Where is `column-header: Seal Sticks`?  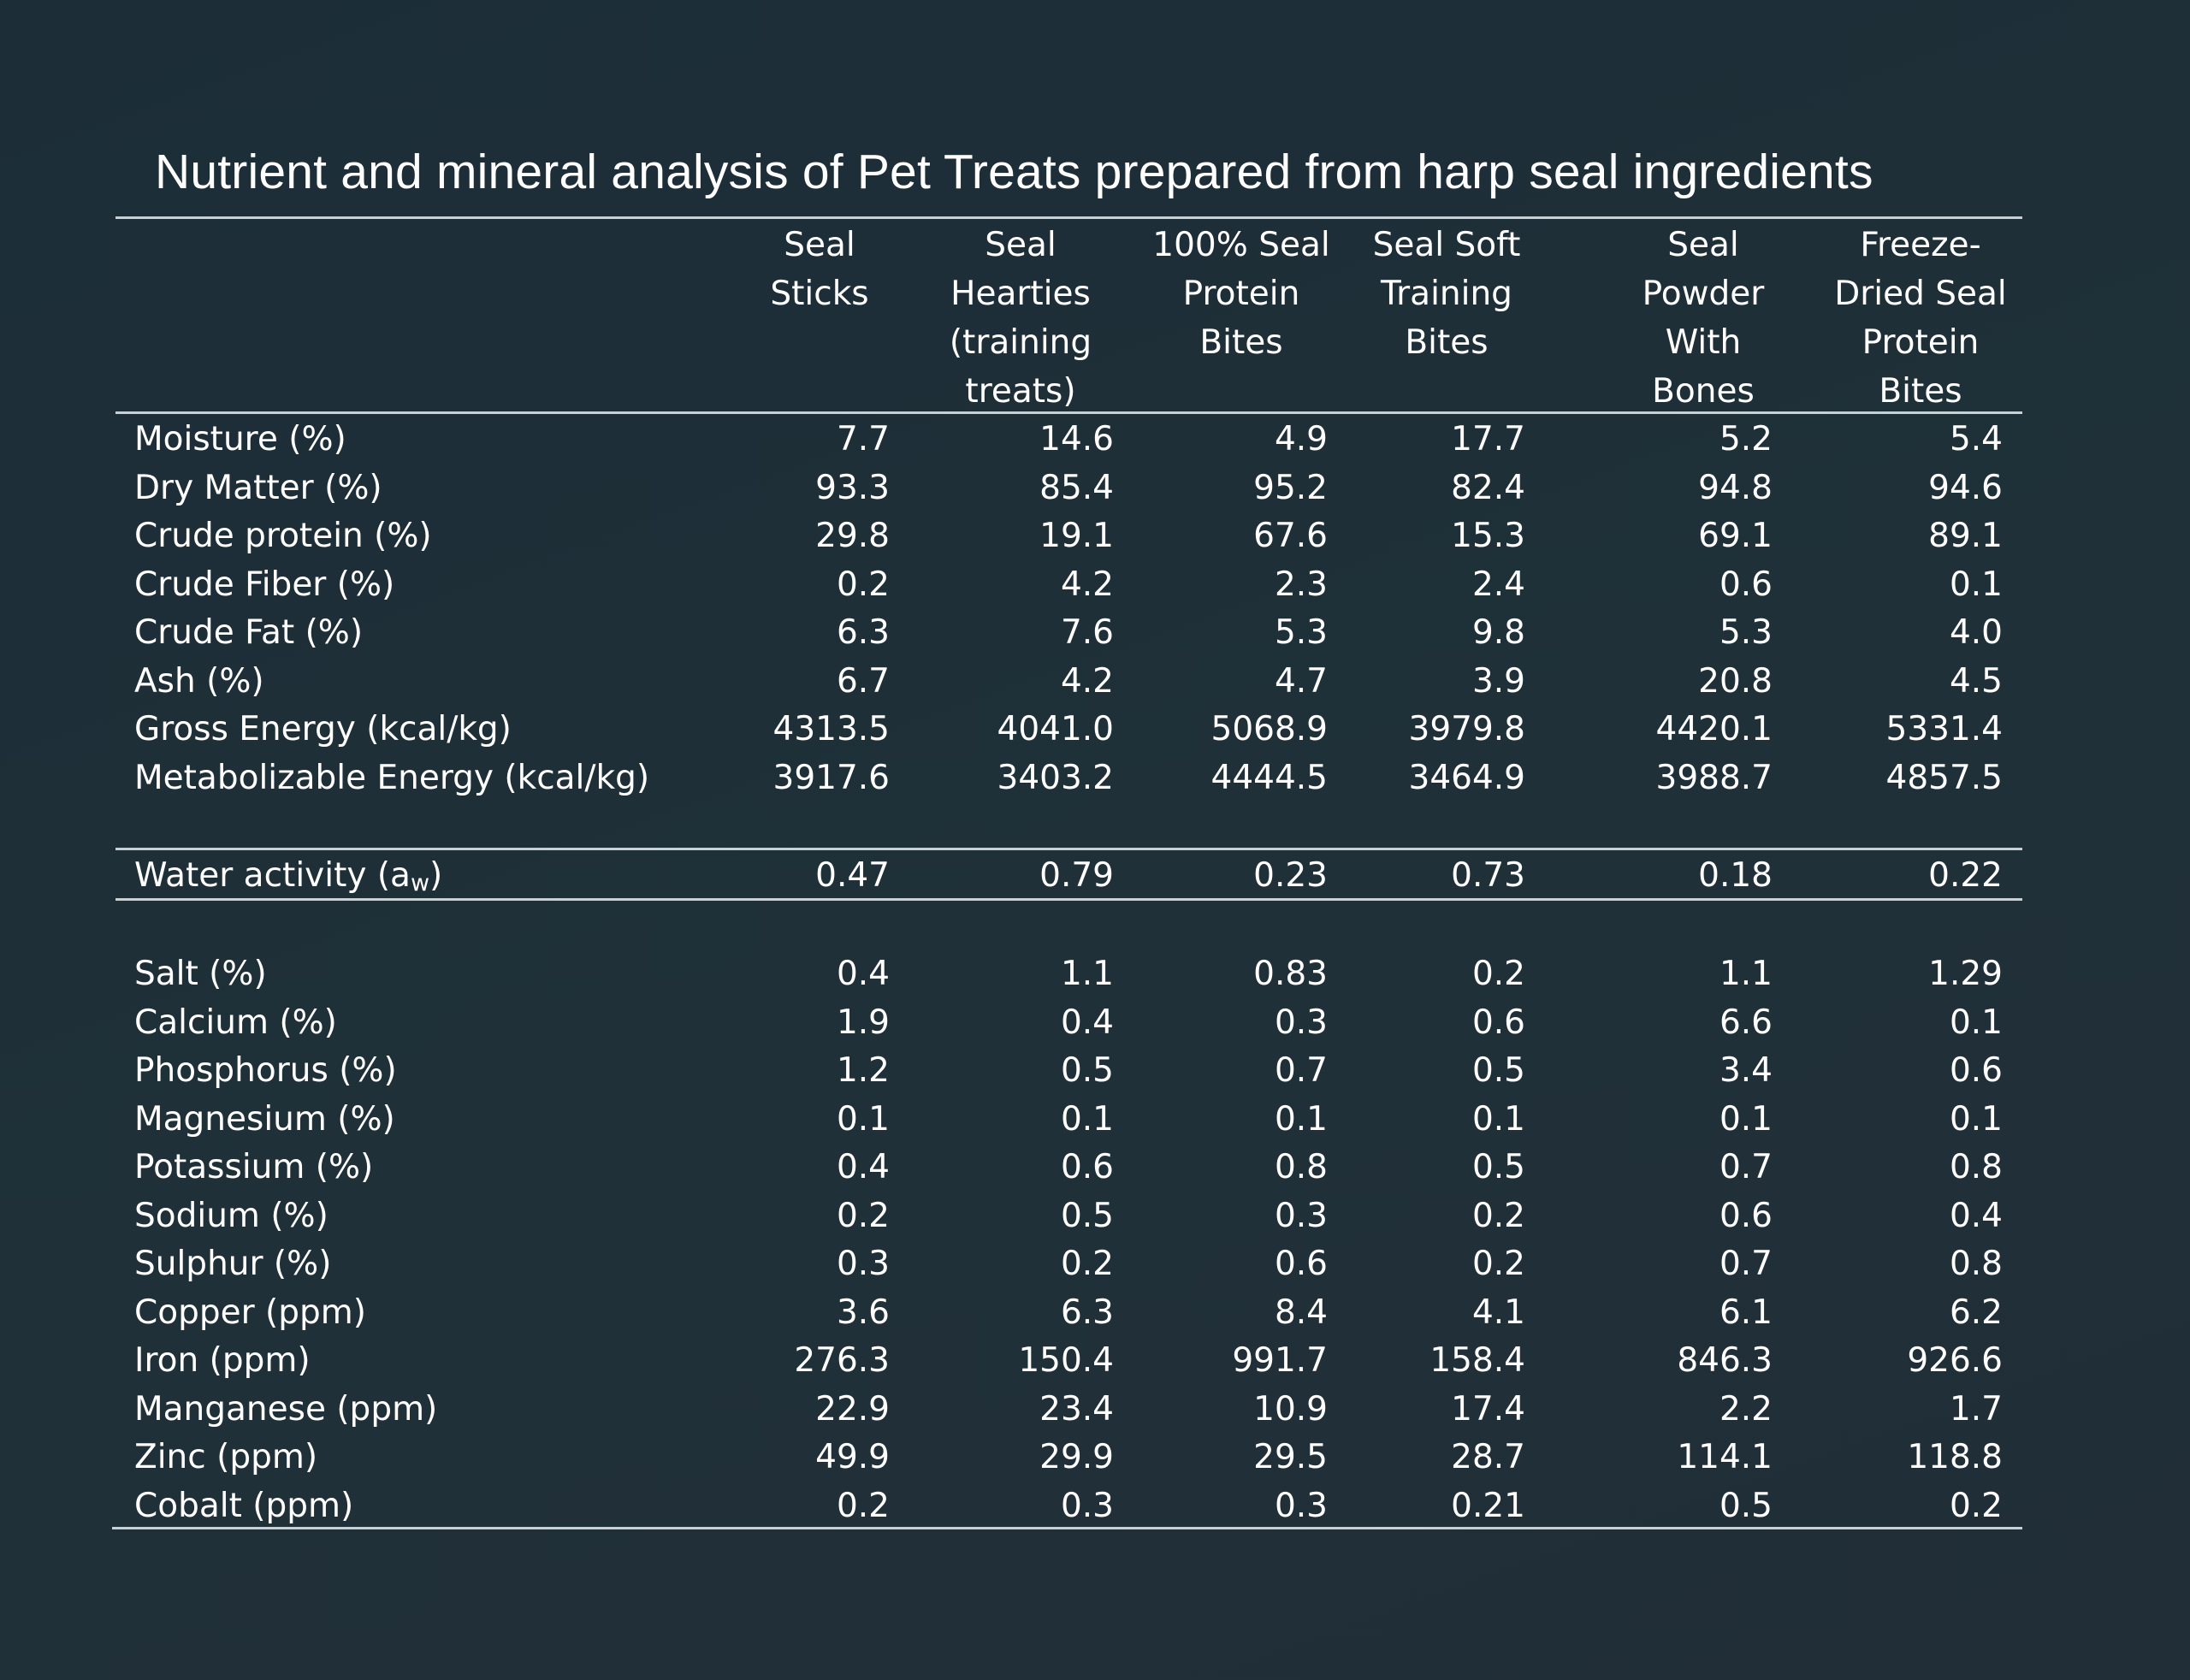
column-header: Seal Sticks is located at coordinates (819, 269).